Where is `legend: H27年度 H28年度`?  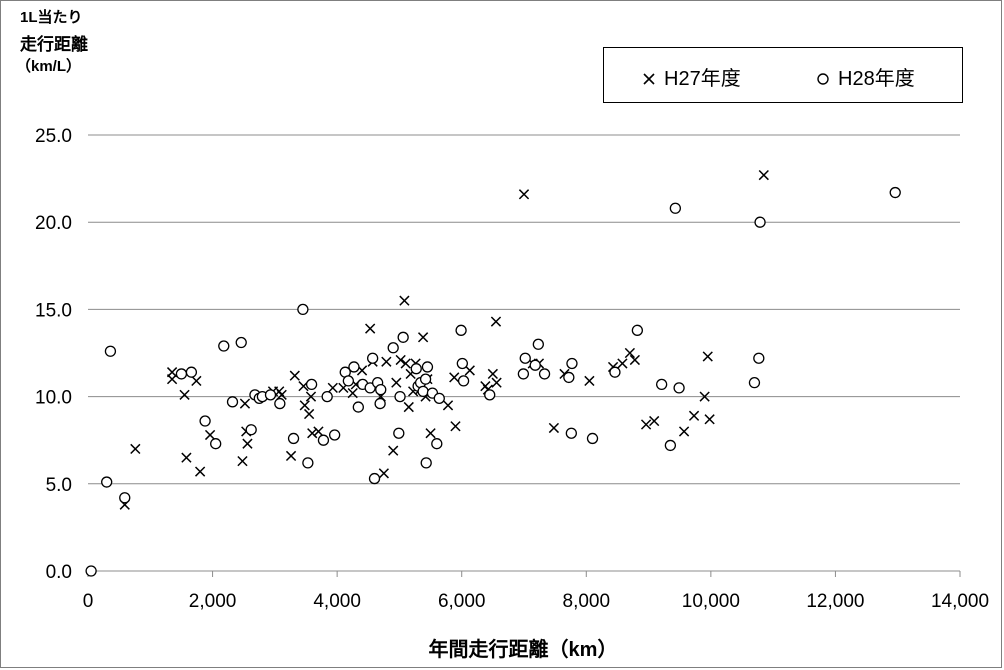
legend: H27年度 H28年度 is located at coordinates (783, 75).